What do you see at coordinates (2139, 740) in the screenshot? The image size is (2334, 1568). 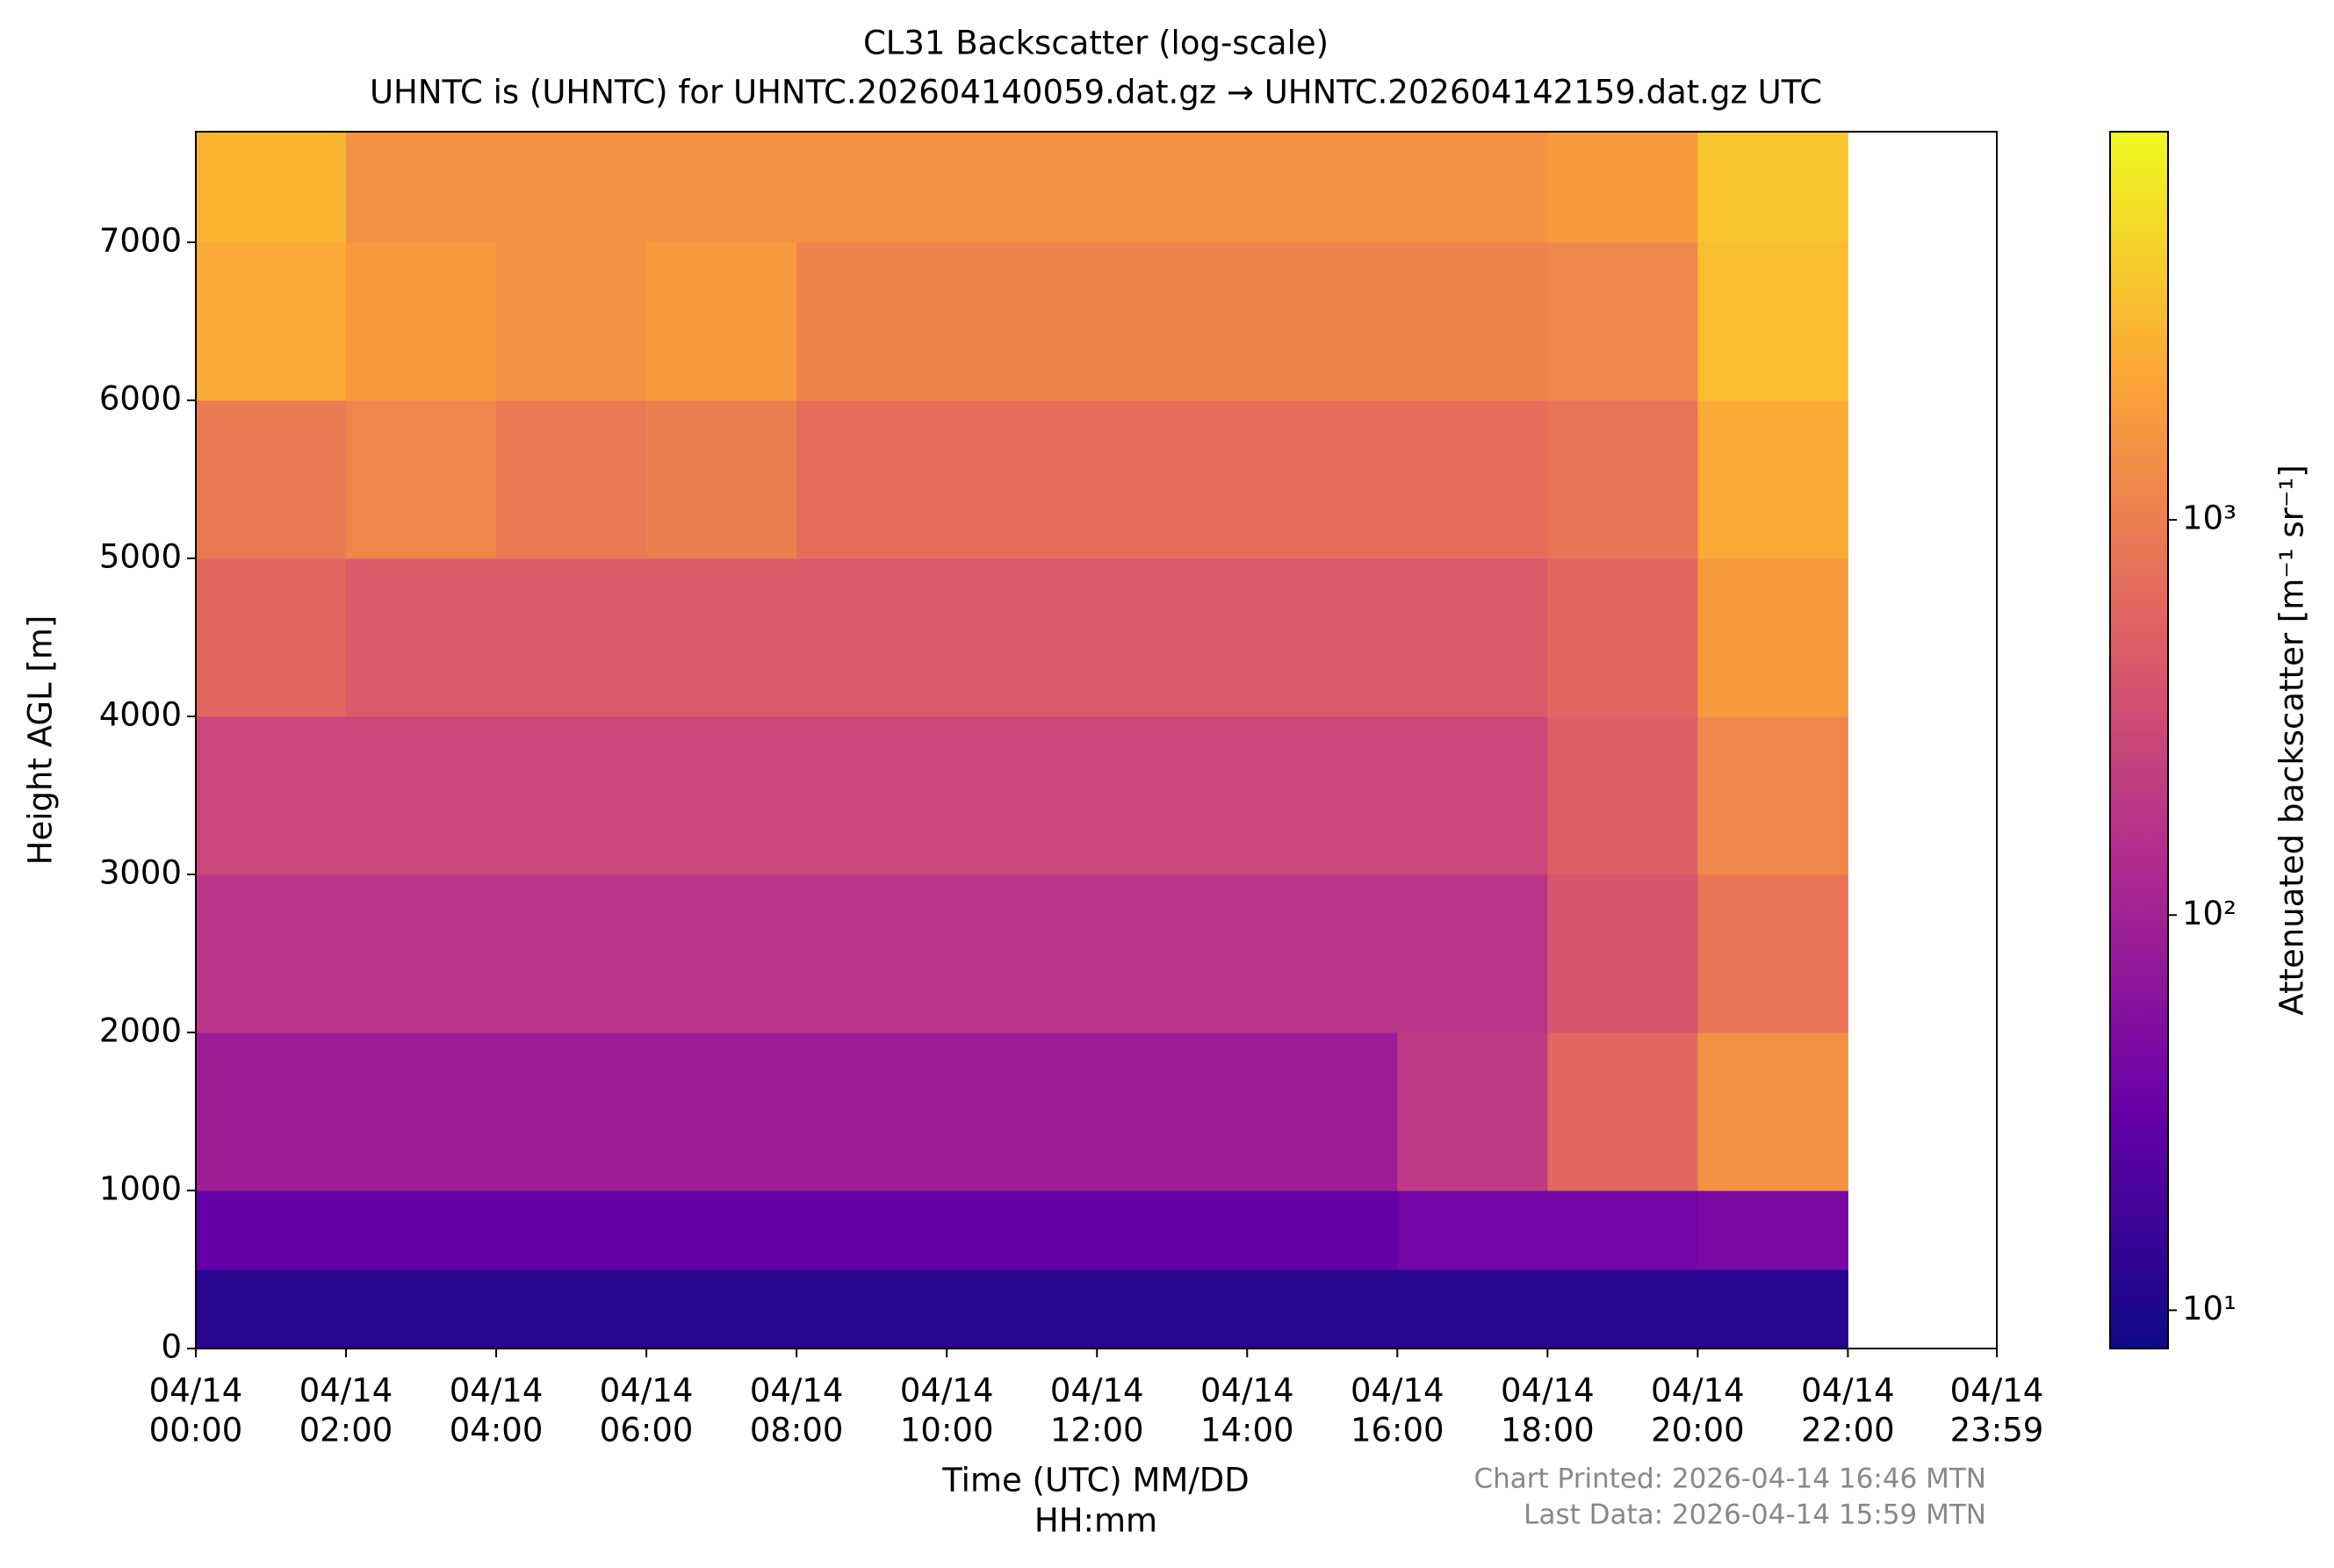 I see `colorbar` at bounding box center [2139, 740].